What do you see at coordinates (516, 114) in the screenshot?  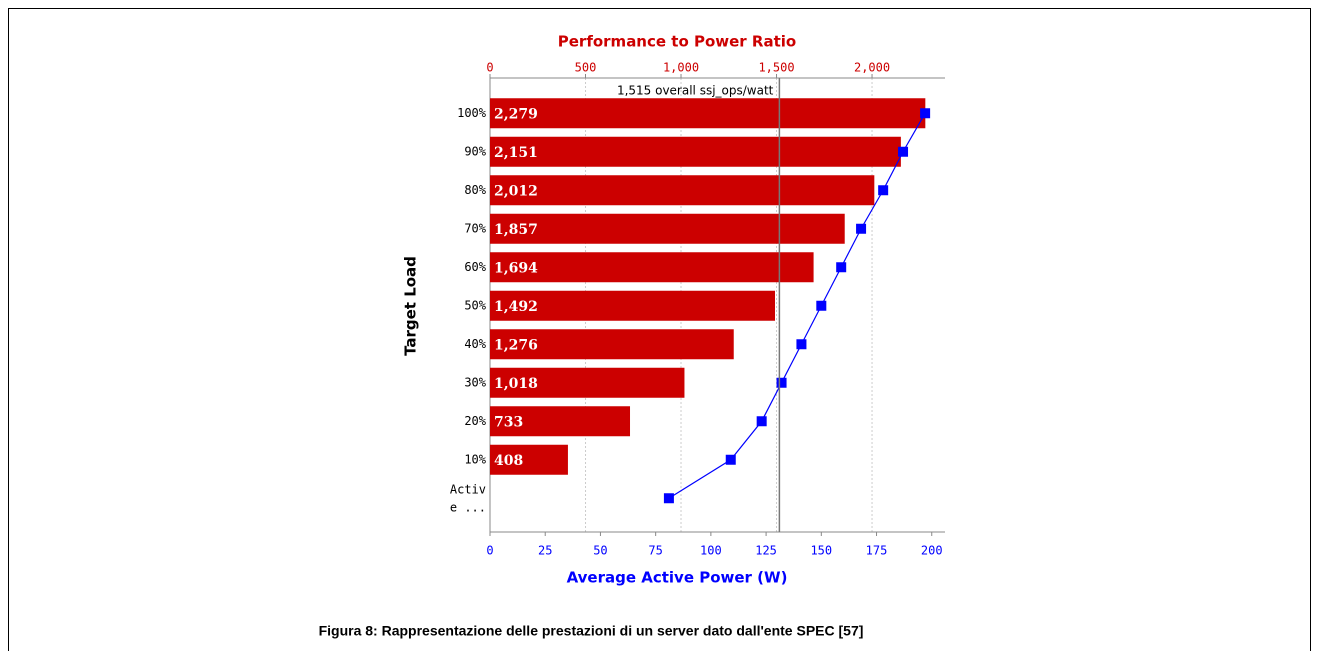 I see `bar-value-label: 2,279` at bounding box center [516, 114].